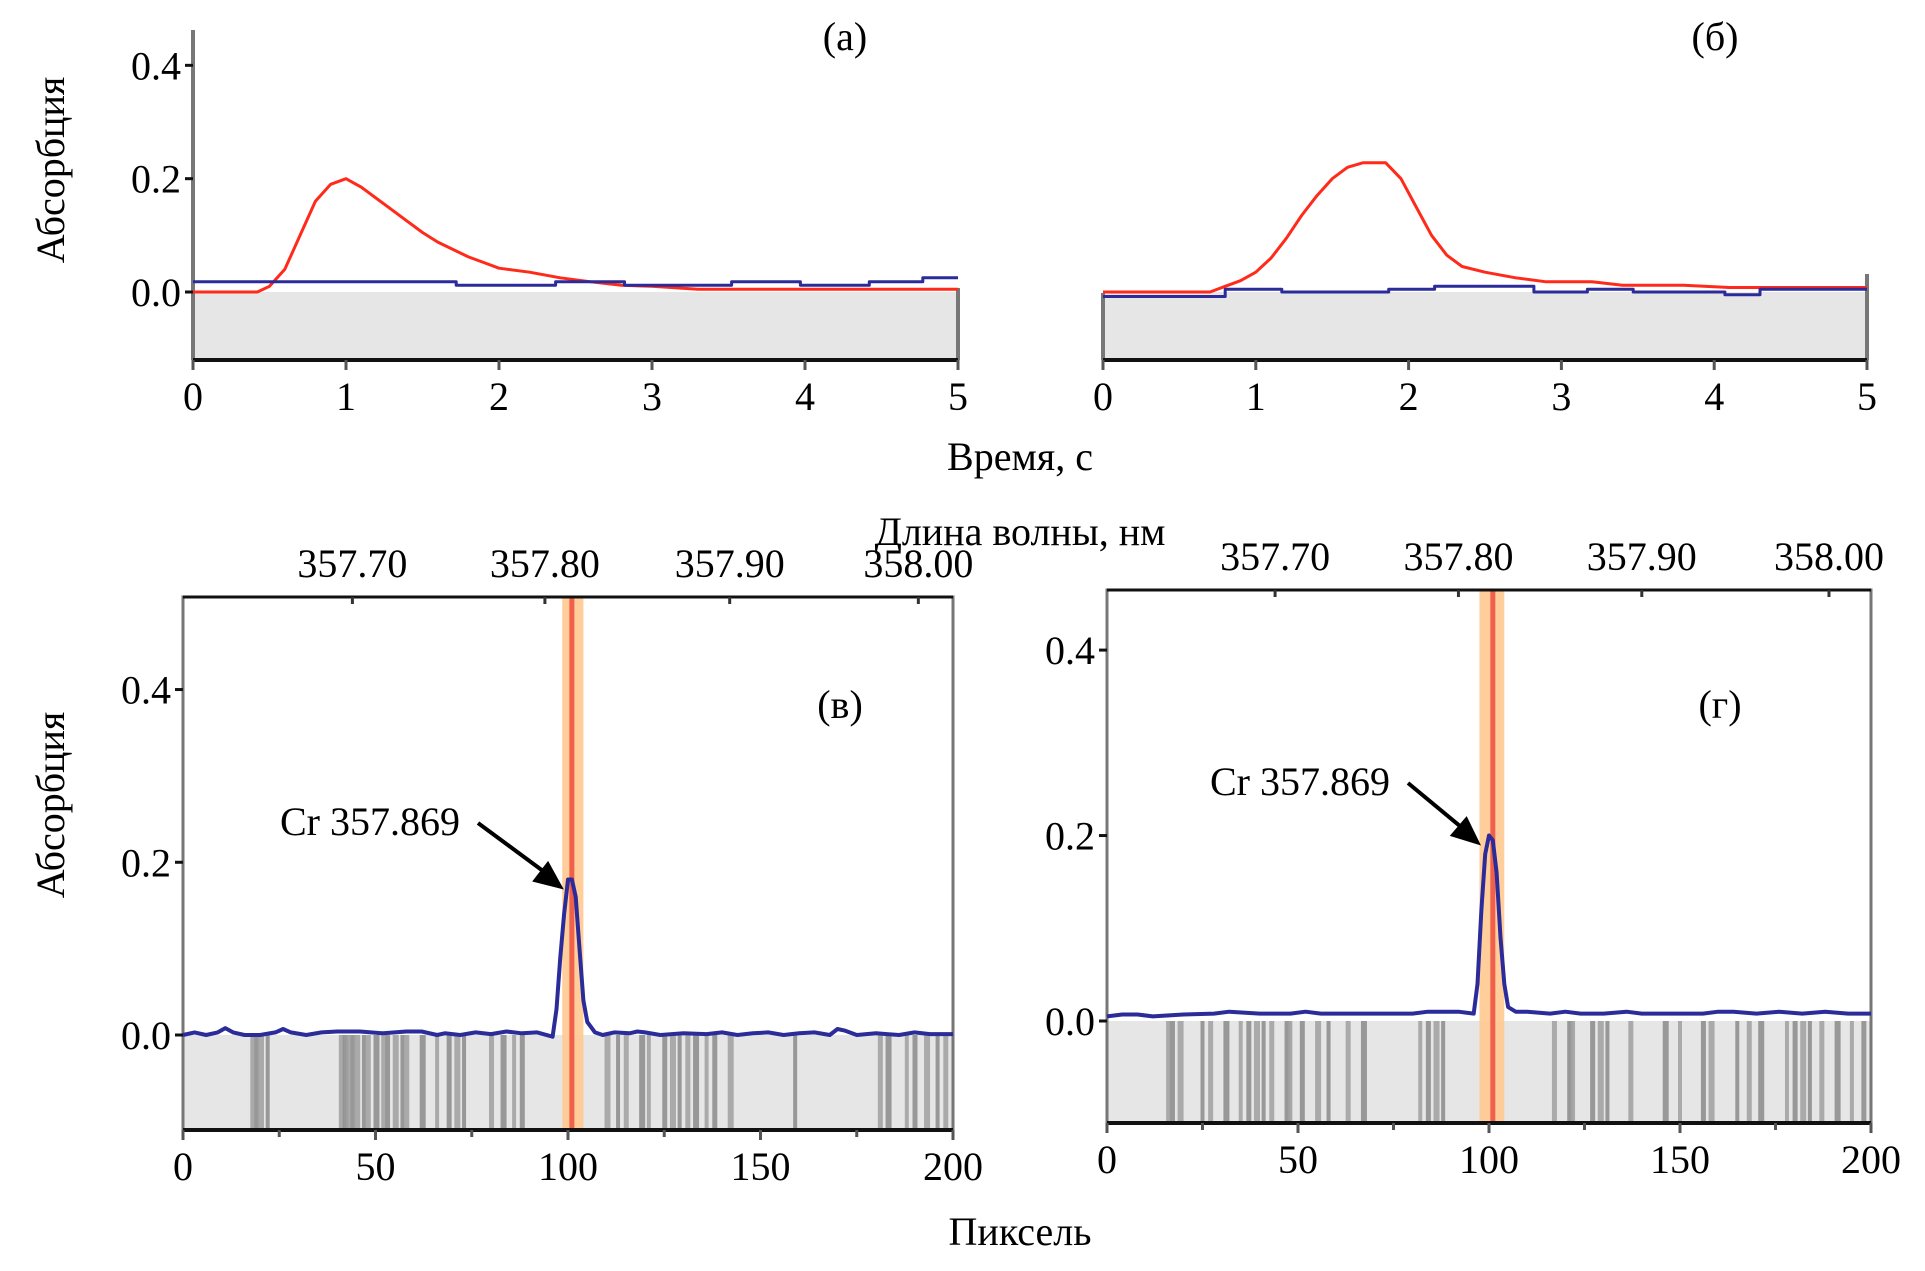 This screenshot has width=1925, height=1271. What do you see at coordinates (499, 396) in the screenshot?
I see `x-tick-label: 2` at bounding box center [499, 396].